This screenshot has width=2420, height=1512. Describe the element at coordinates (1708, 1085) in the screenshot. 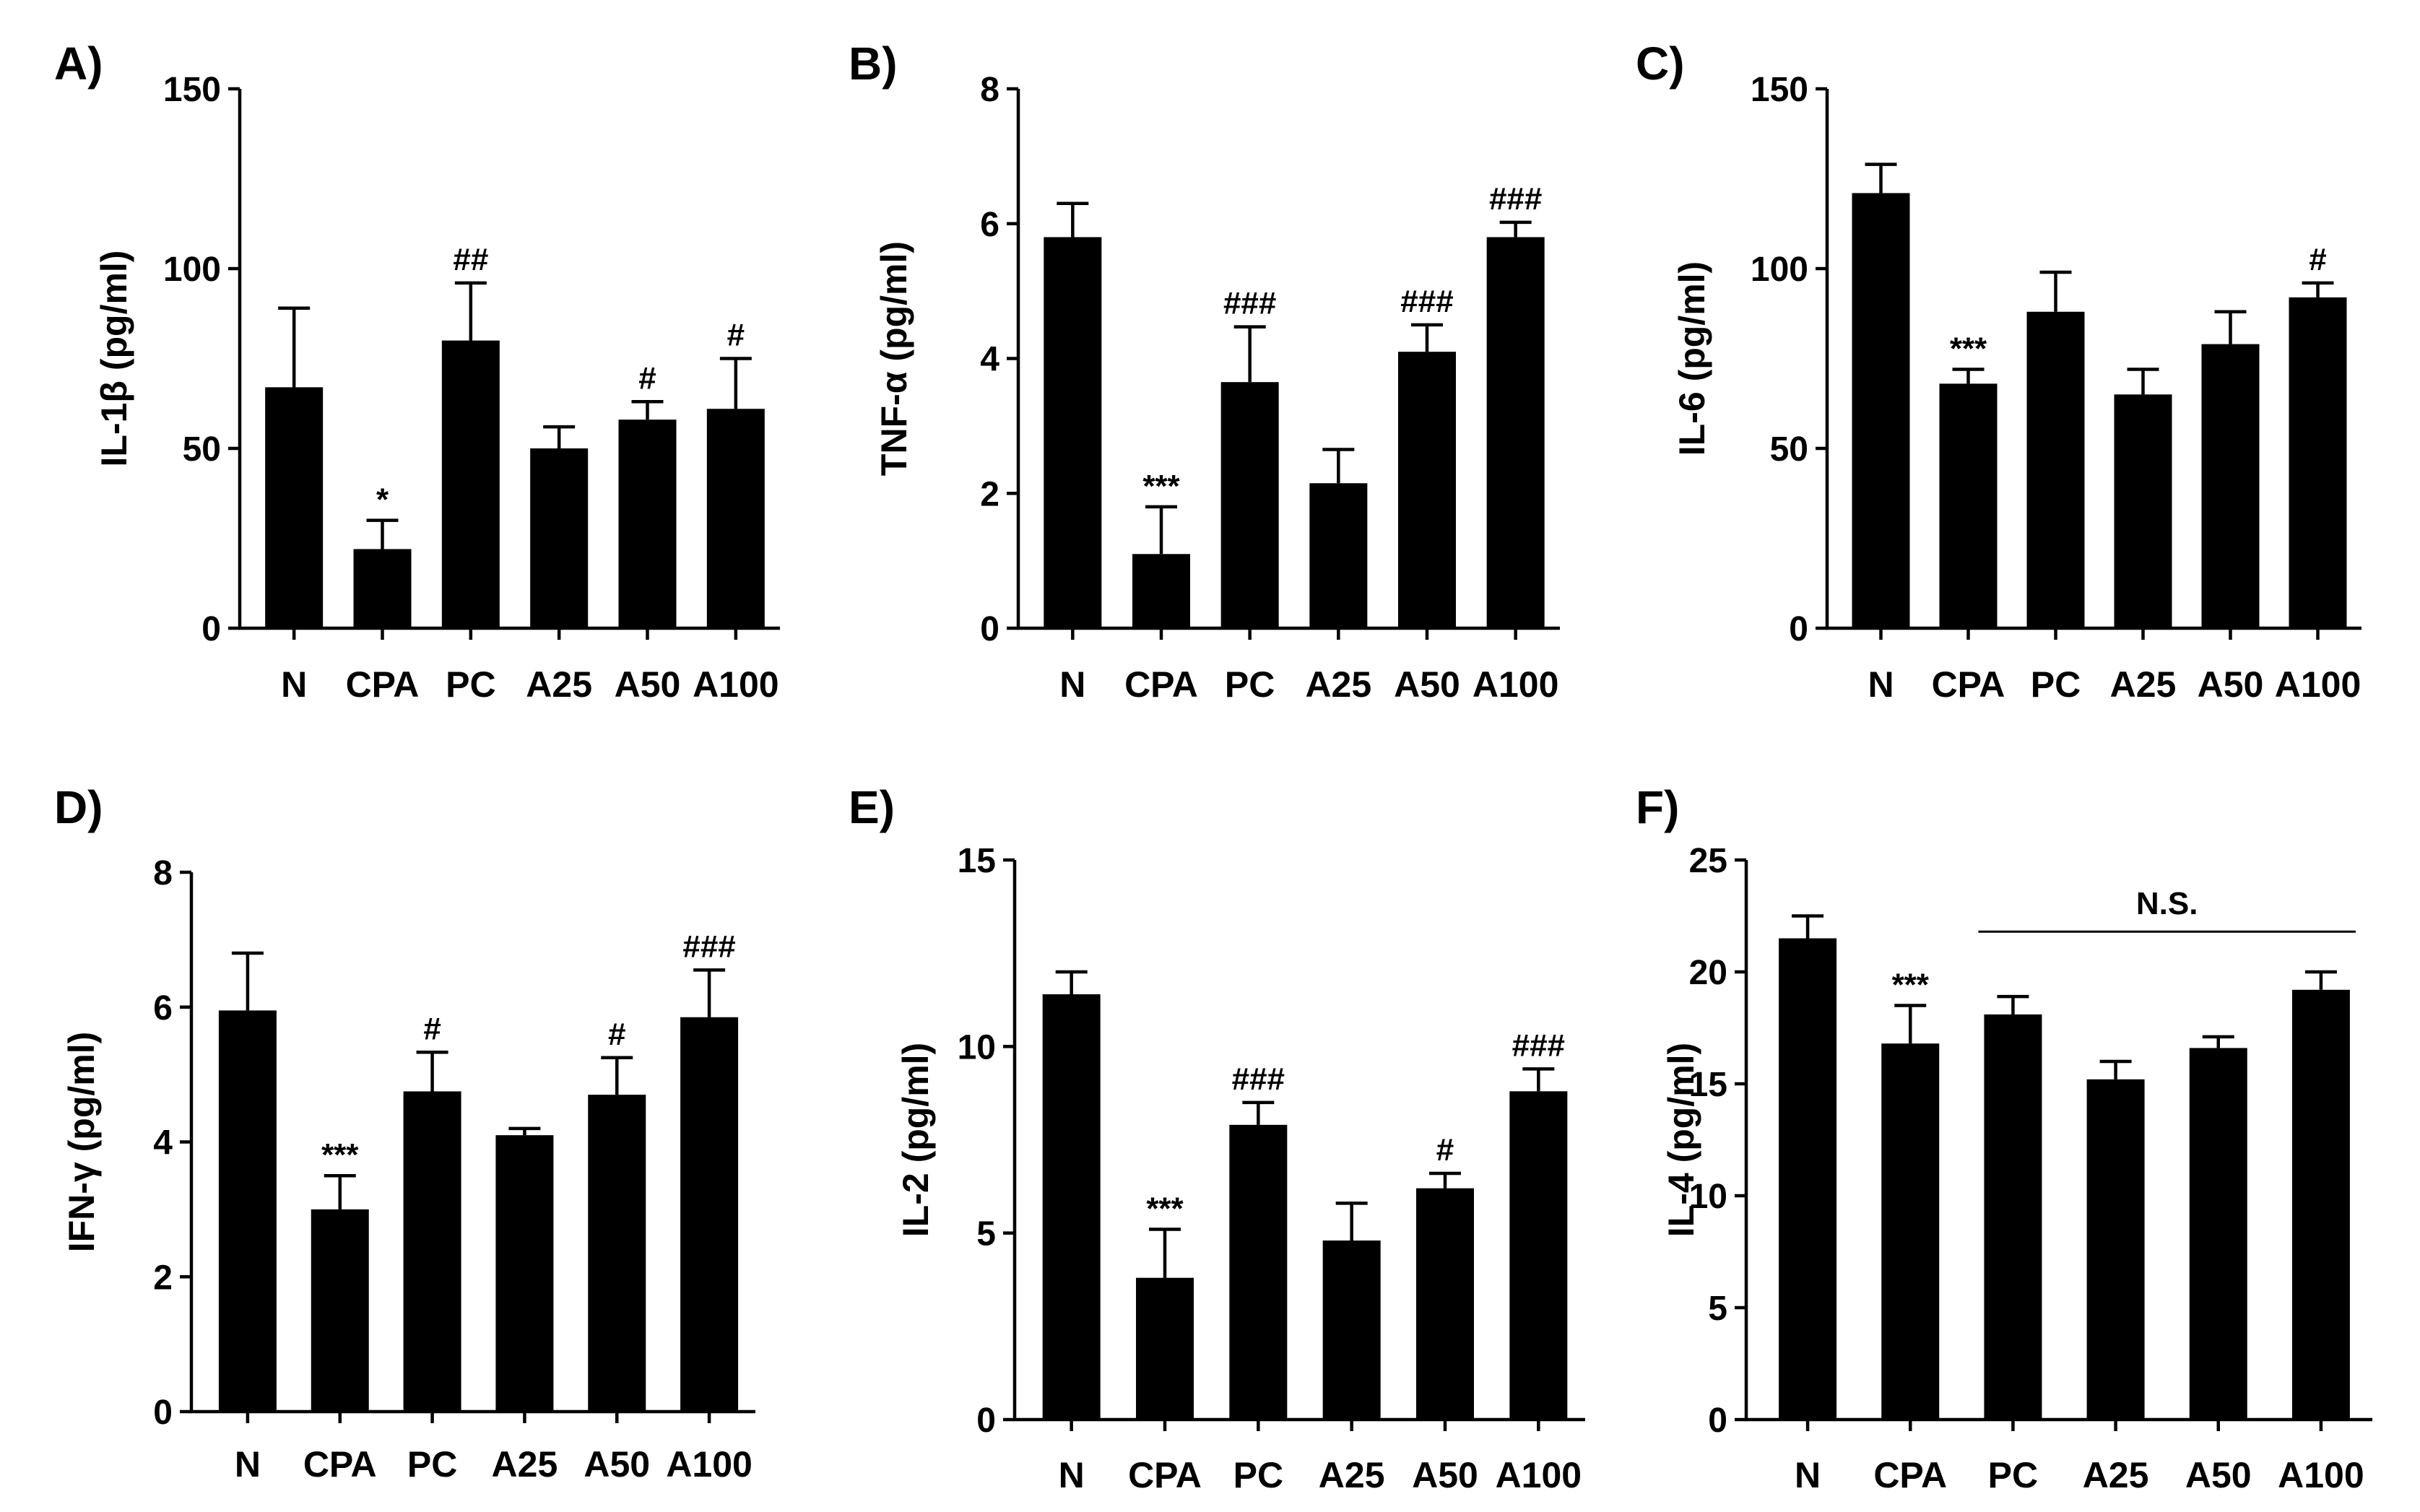

I see `y-tick-label: 15` at that location.